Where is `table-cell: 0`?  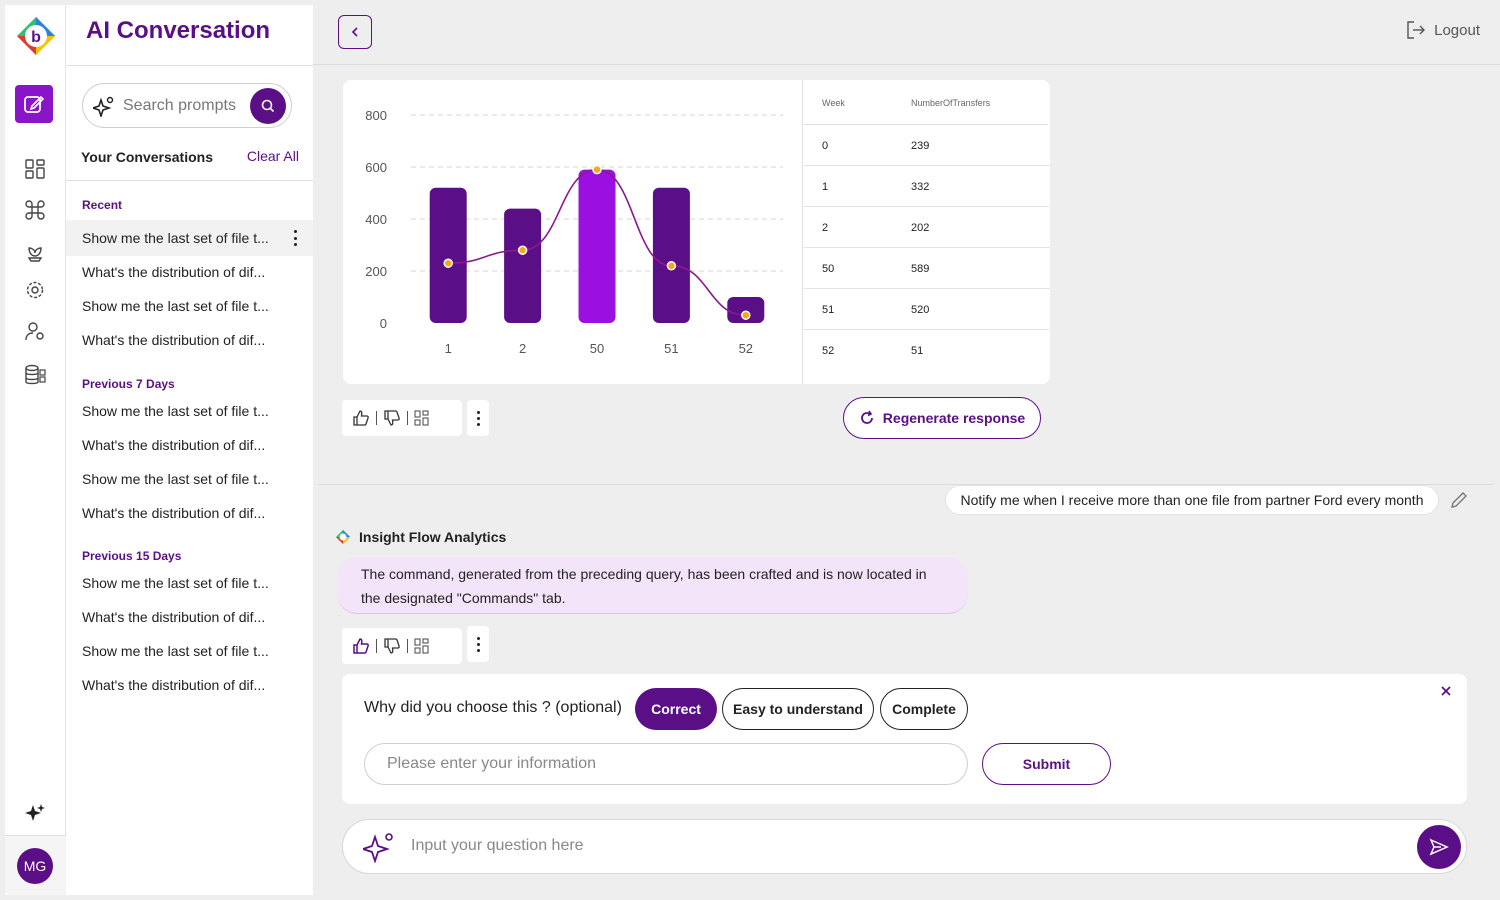 table-cell: 0 is located at coordinates (825, 146).